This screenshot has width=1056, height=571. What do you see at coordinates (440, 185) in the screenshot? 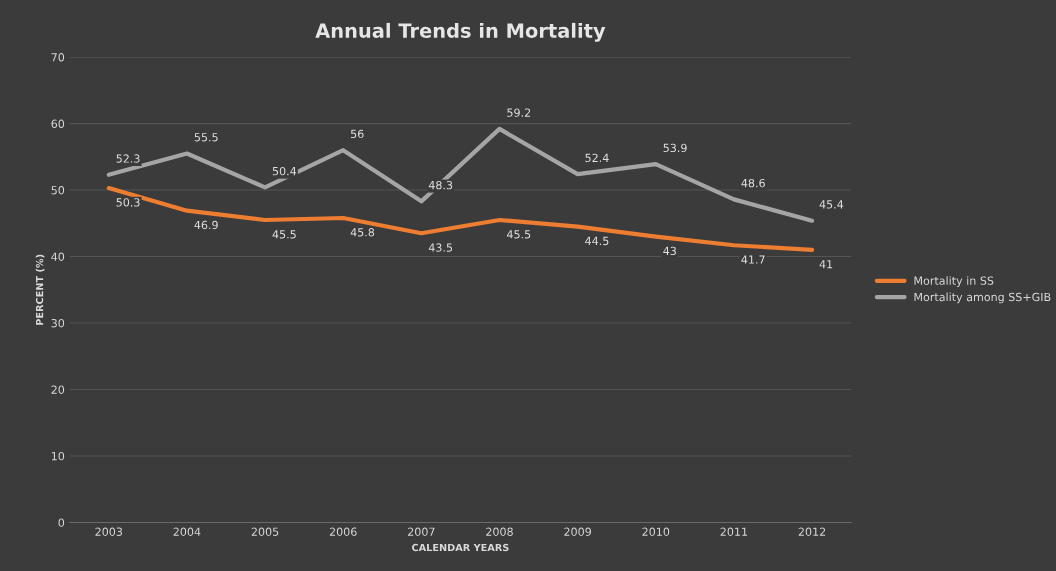
I see `data-label: 48.3` at bounding box center [440, 185].